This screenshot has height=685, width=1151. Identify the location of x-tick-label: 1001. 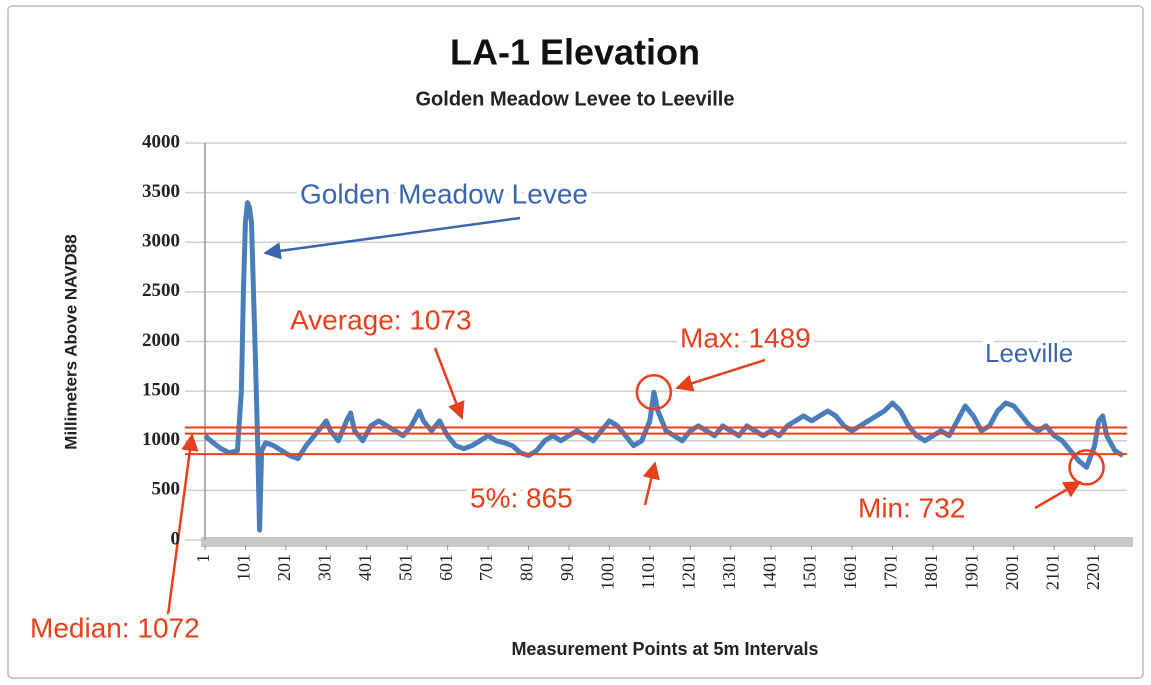
(608, 572).